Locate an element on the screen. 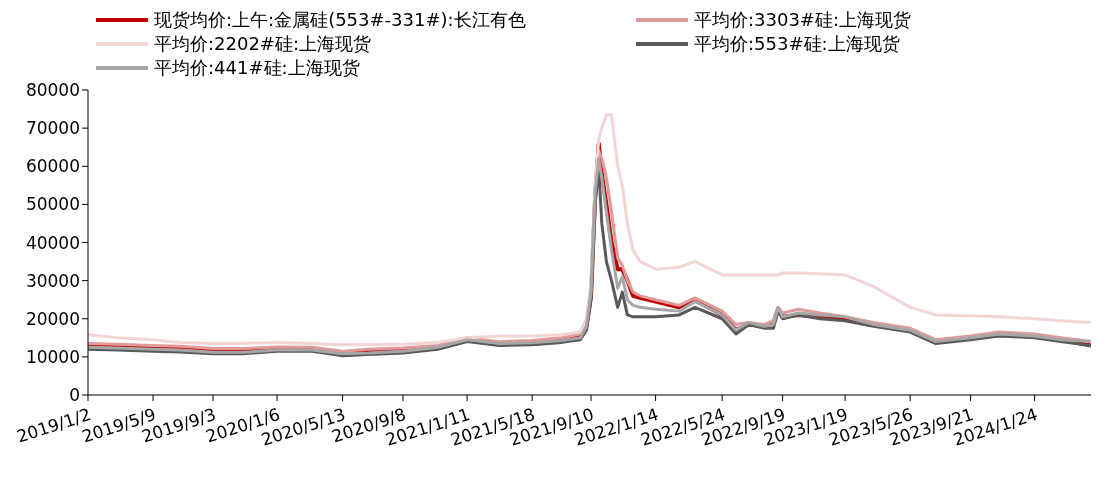  y-tick-label: 70000 is located at coordinates (52, 128).